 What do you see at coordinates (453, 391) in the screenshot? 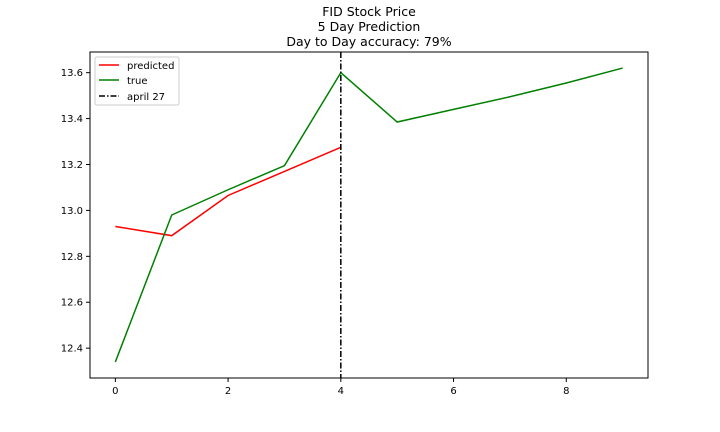
I see `x-tick-label: 6` at bounding box center [453, 391].